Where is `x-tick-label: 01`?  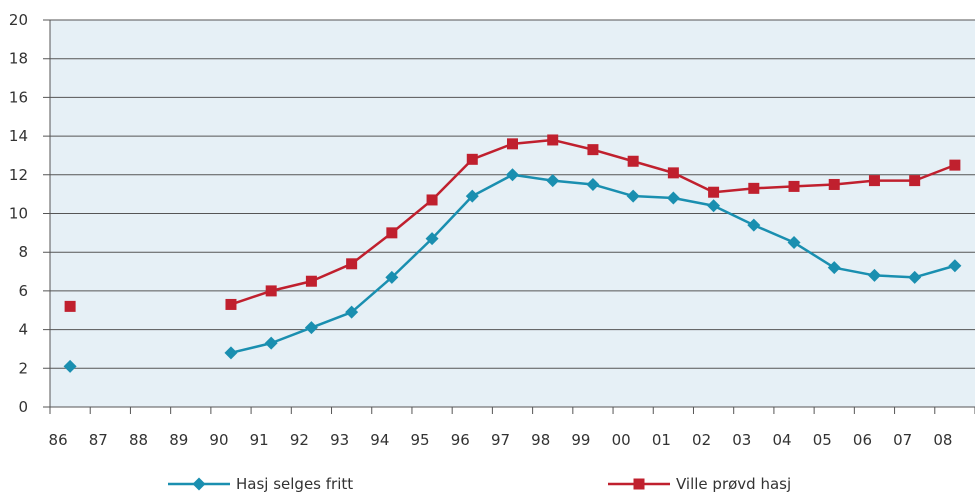 x-tick-label: 01 is located at coordinates (661, 440).